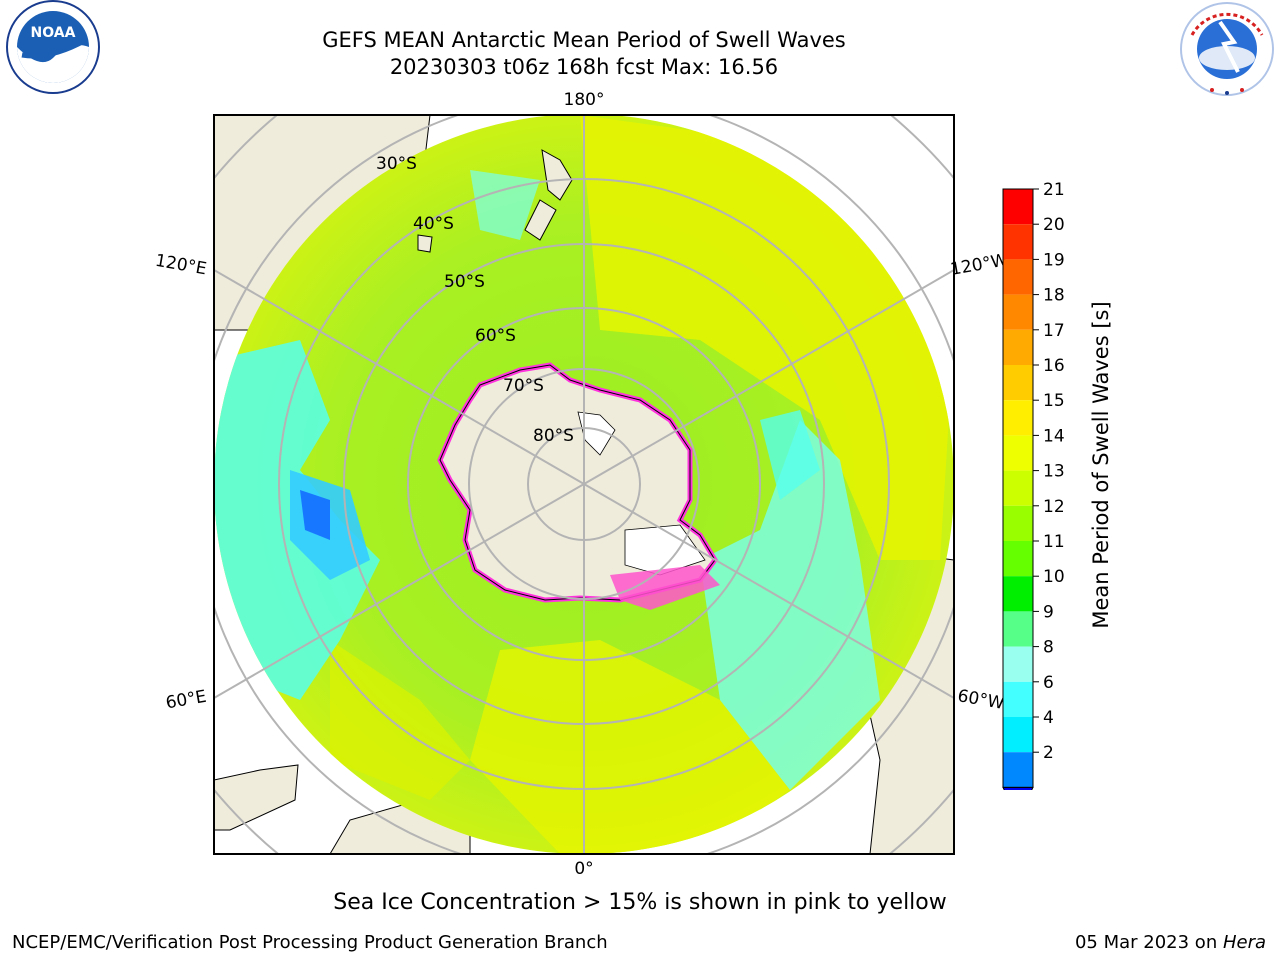 Image resolution: width=1280 pixels, height=960 pixels. What do you see at coordinates (1054, 577) in the screenshot?
I see `colorbar-tick-label: 10` at bounding box center [1054, 577].